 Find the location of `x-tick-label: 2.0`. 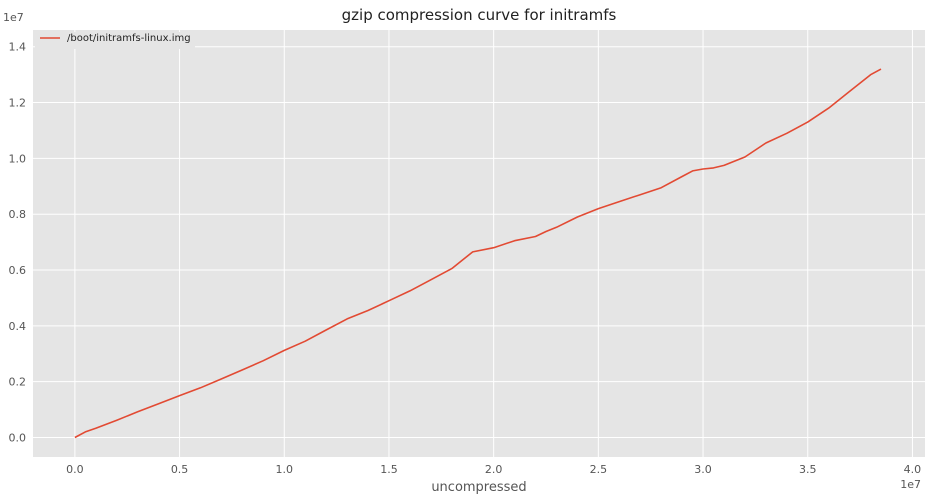

x-tick-label: 2.0 is located at coordinates (494, 469).